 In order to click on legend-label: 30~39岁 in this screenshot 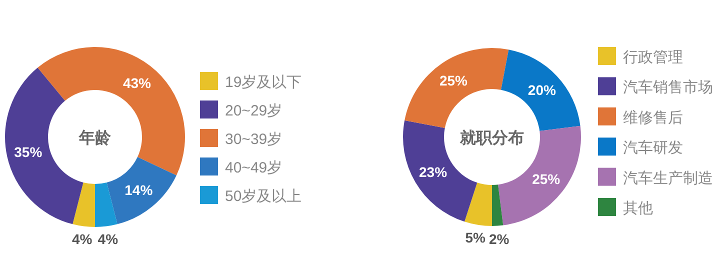, I will do `click(253, 139)`.